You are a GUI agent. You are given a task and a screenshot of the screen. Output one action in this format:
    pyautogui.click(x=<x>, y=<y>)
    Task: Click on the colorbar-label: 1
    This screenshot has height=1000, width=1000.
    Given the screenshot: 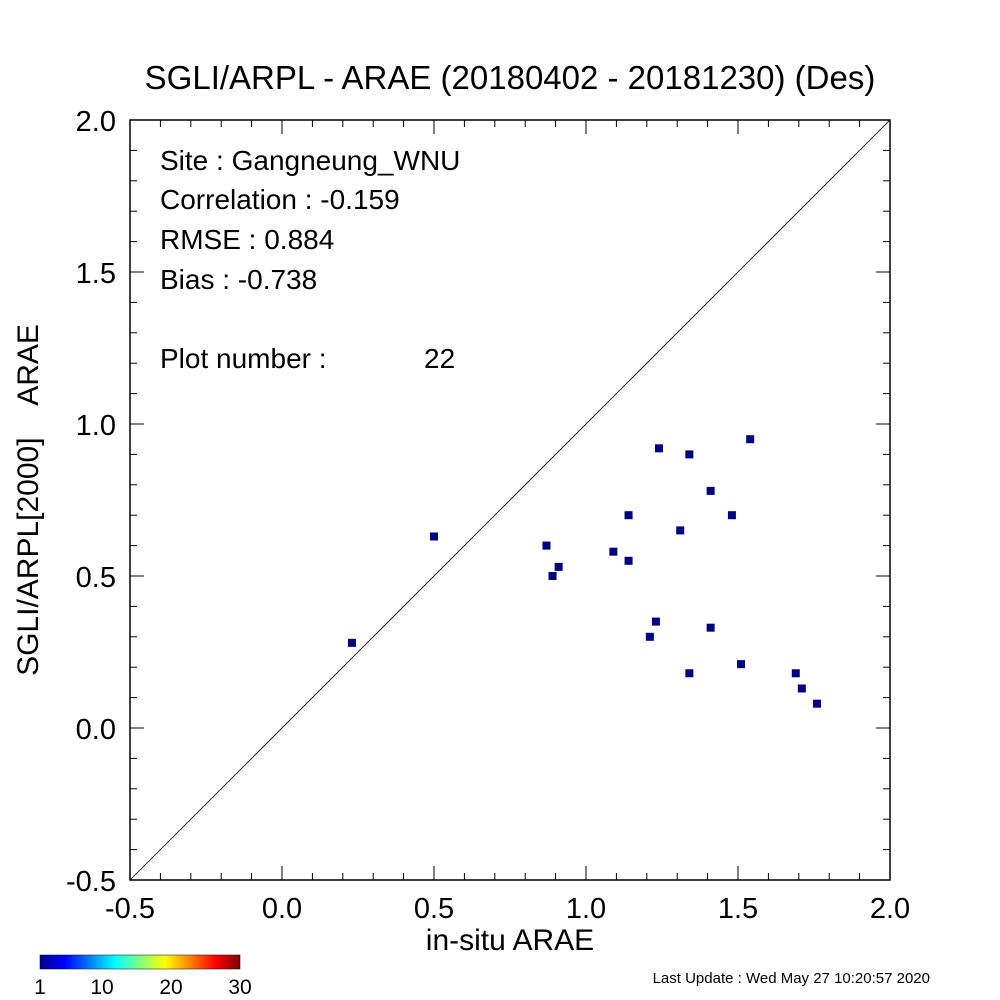 What is the action you would take?
    pyautogui.click(x=40, y=987)
    